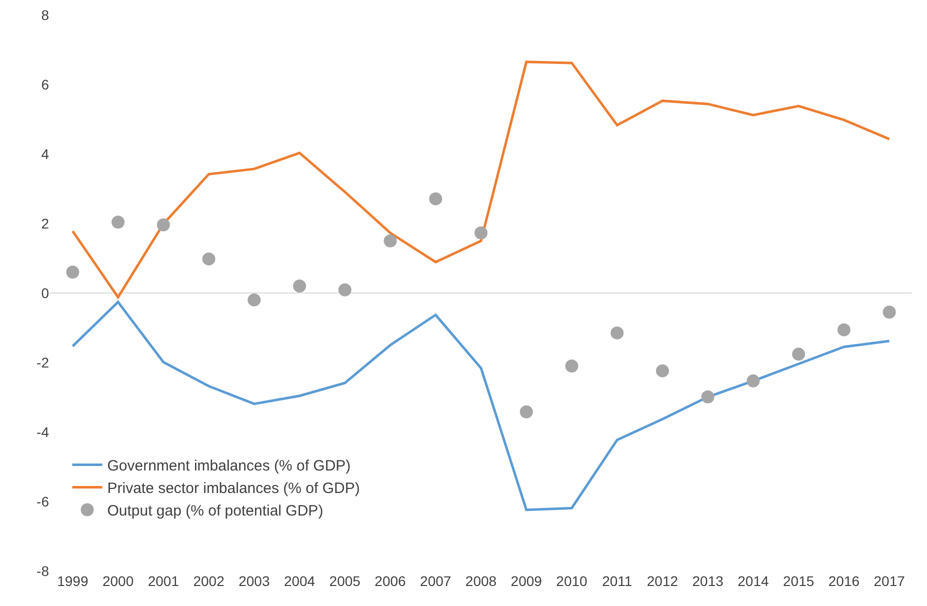 The height and width of the screenshot is (606, 927). What do you see at coordinates (45, 223) in the screenshot?
I see `y-tick-label: 2` at bounding box center [45, 223].